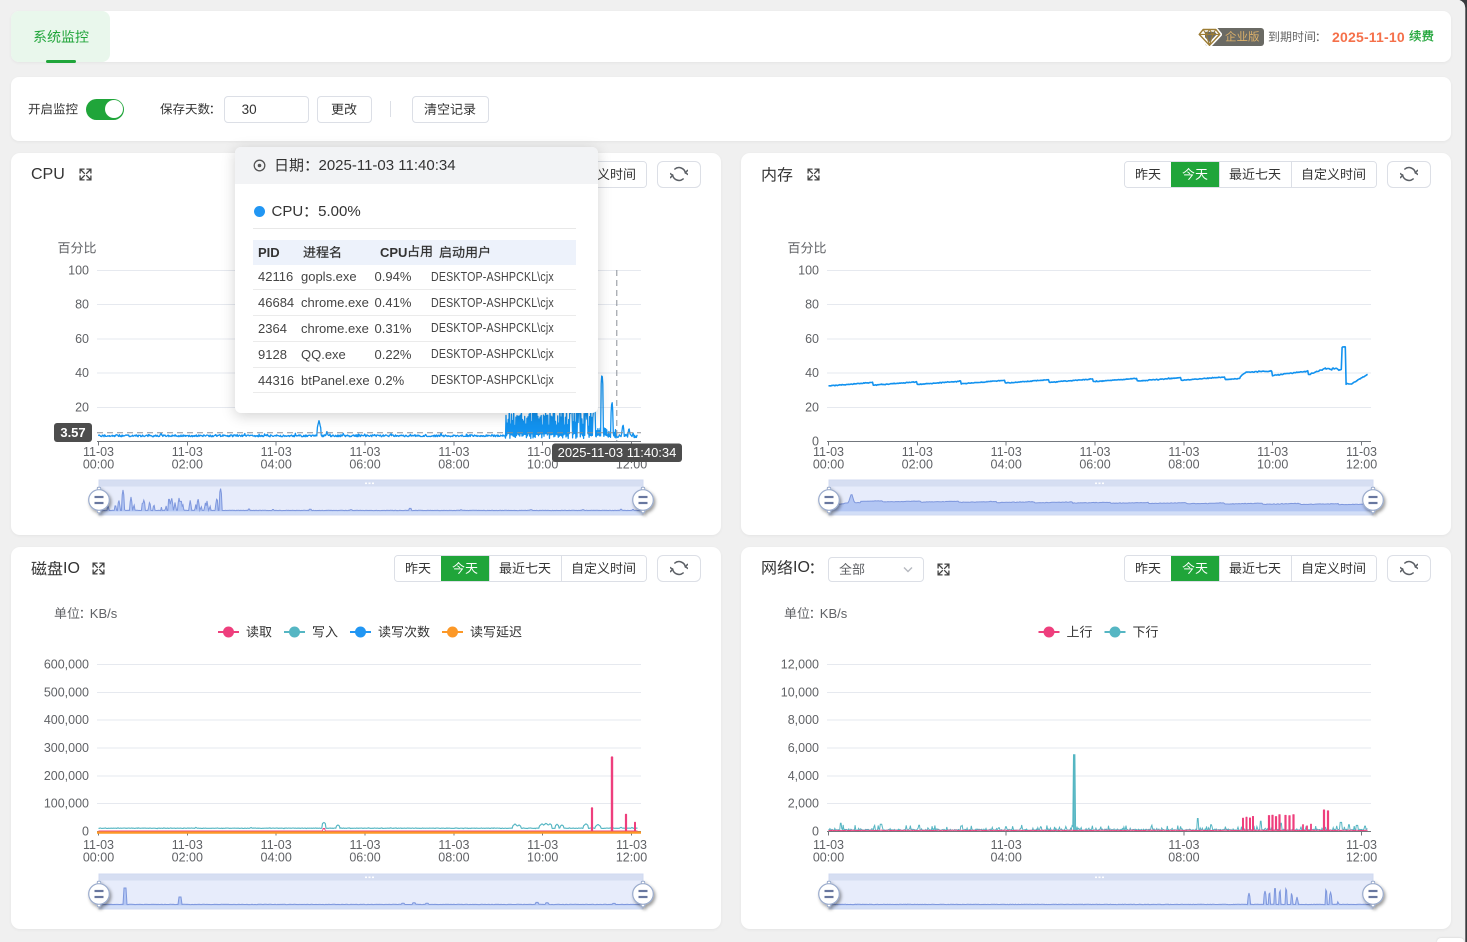  Describe the element at coordinates (66, 692) in the screenshot. I see `svg-text: 500,000` at that location.